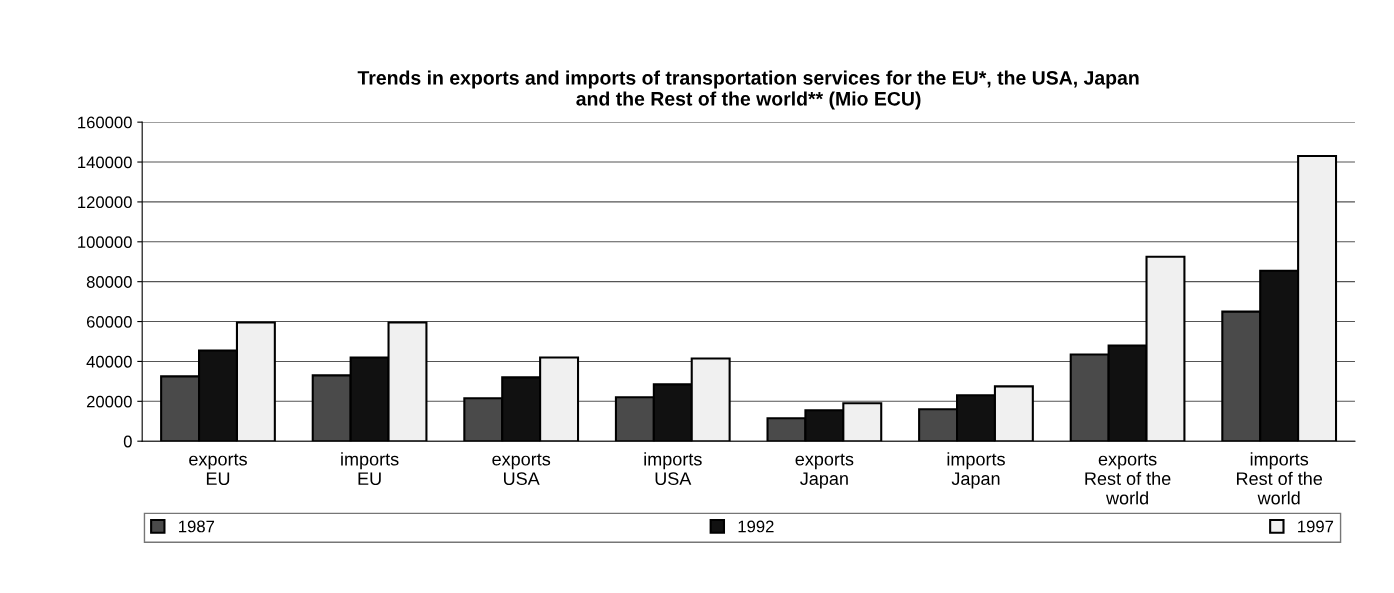  I want to click on x-tick-label: imports Japan, so click(976, 470).